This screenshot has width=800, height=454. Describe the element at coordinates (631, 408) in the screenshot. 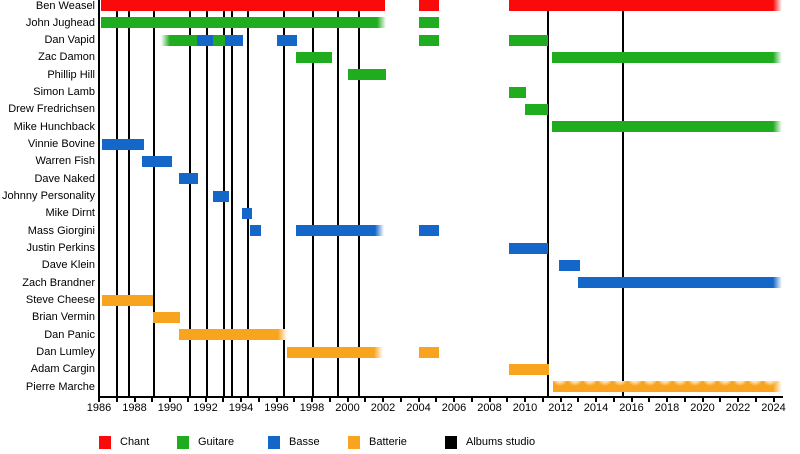

I see `axis-year-label: 2016` at that location.